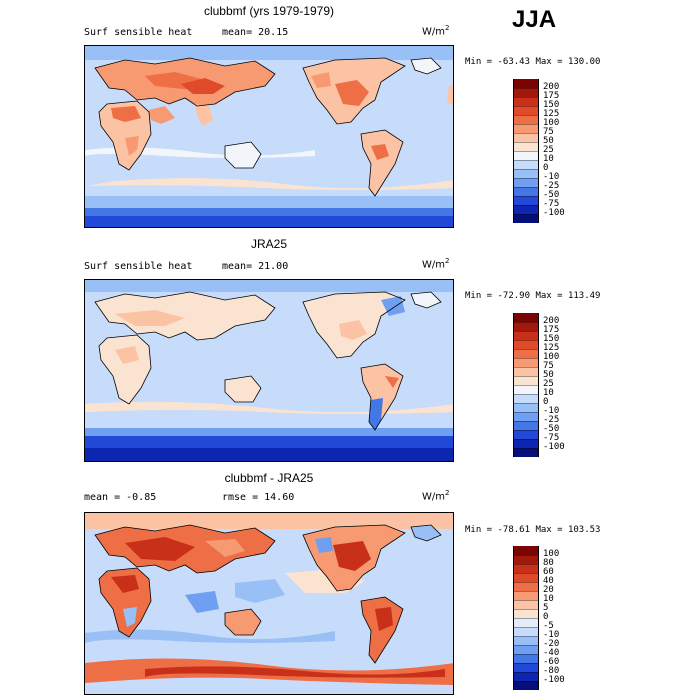  I want to click on colorbar-label: 25, so click(548, 150).